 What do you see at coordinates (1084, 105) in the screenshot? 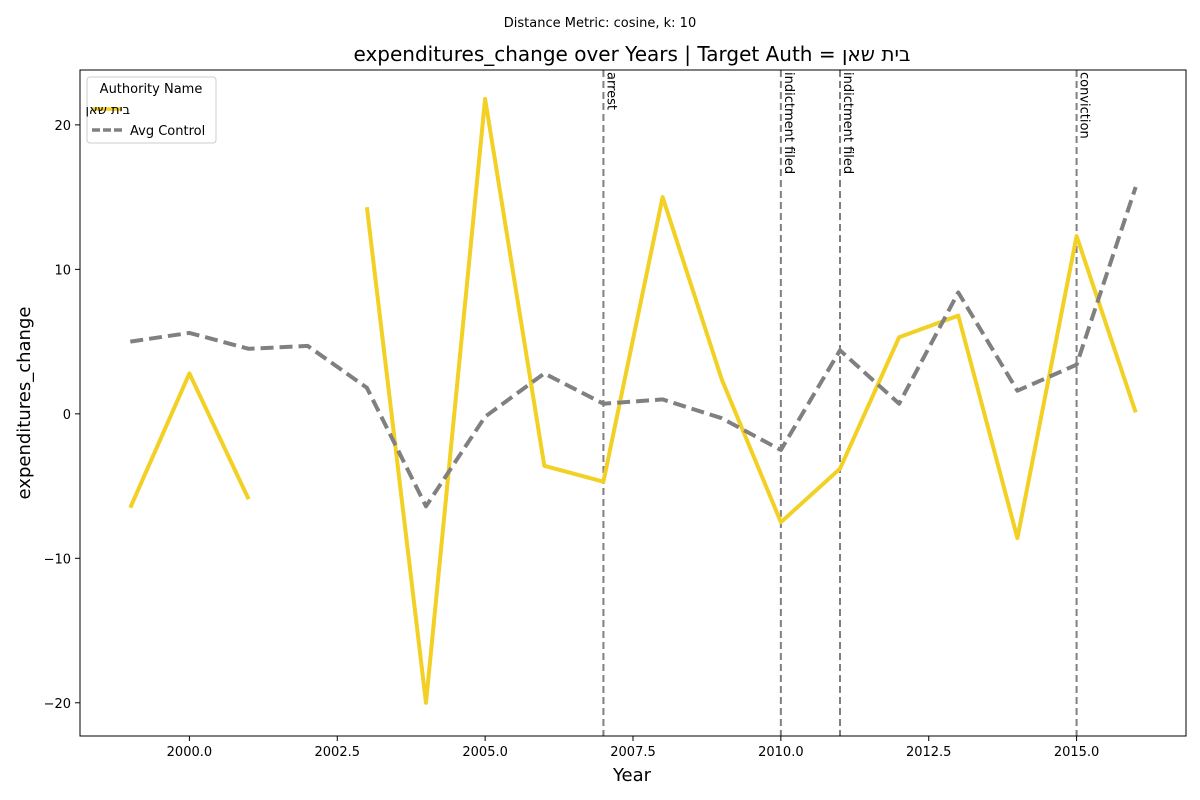
I see `event-label: conviction` at bounding box center [1084, 105].